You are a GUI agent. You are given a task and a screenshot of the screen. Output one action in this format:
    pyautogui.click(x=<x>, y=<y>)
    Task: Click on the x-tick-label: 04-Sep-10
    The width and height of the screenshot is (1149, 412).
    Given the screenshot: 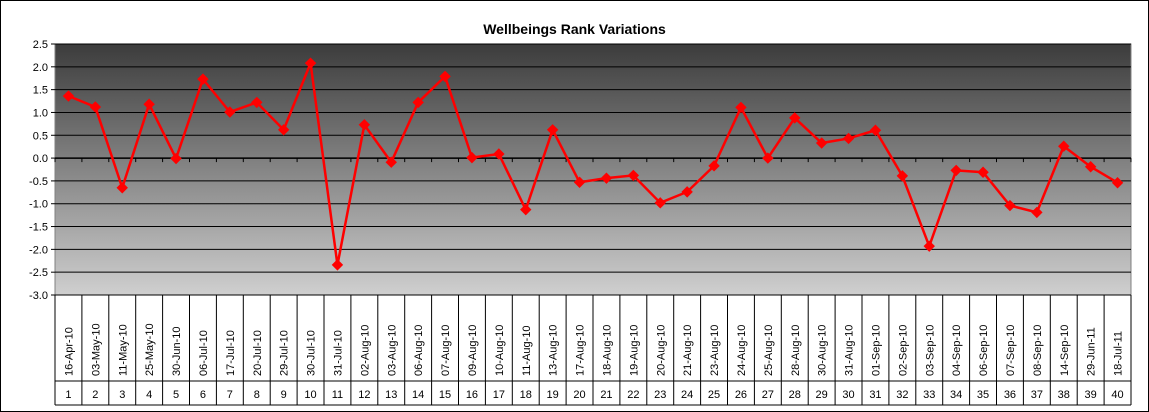 What is the action you would take?
    pyautogui.click(x=957, y=350)
    